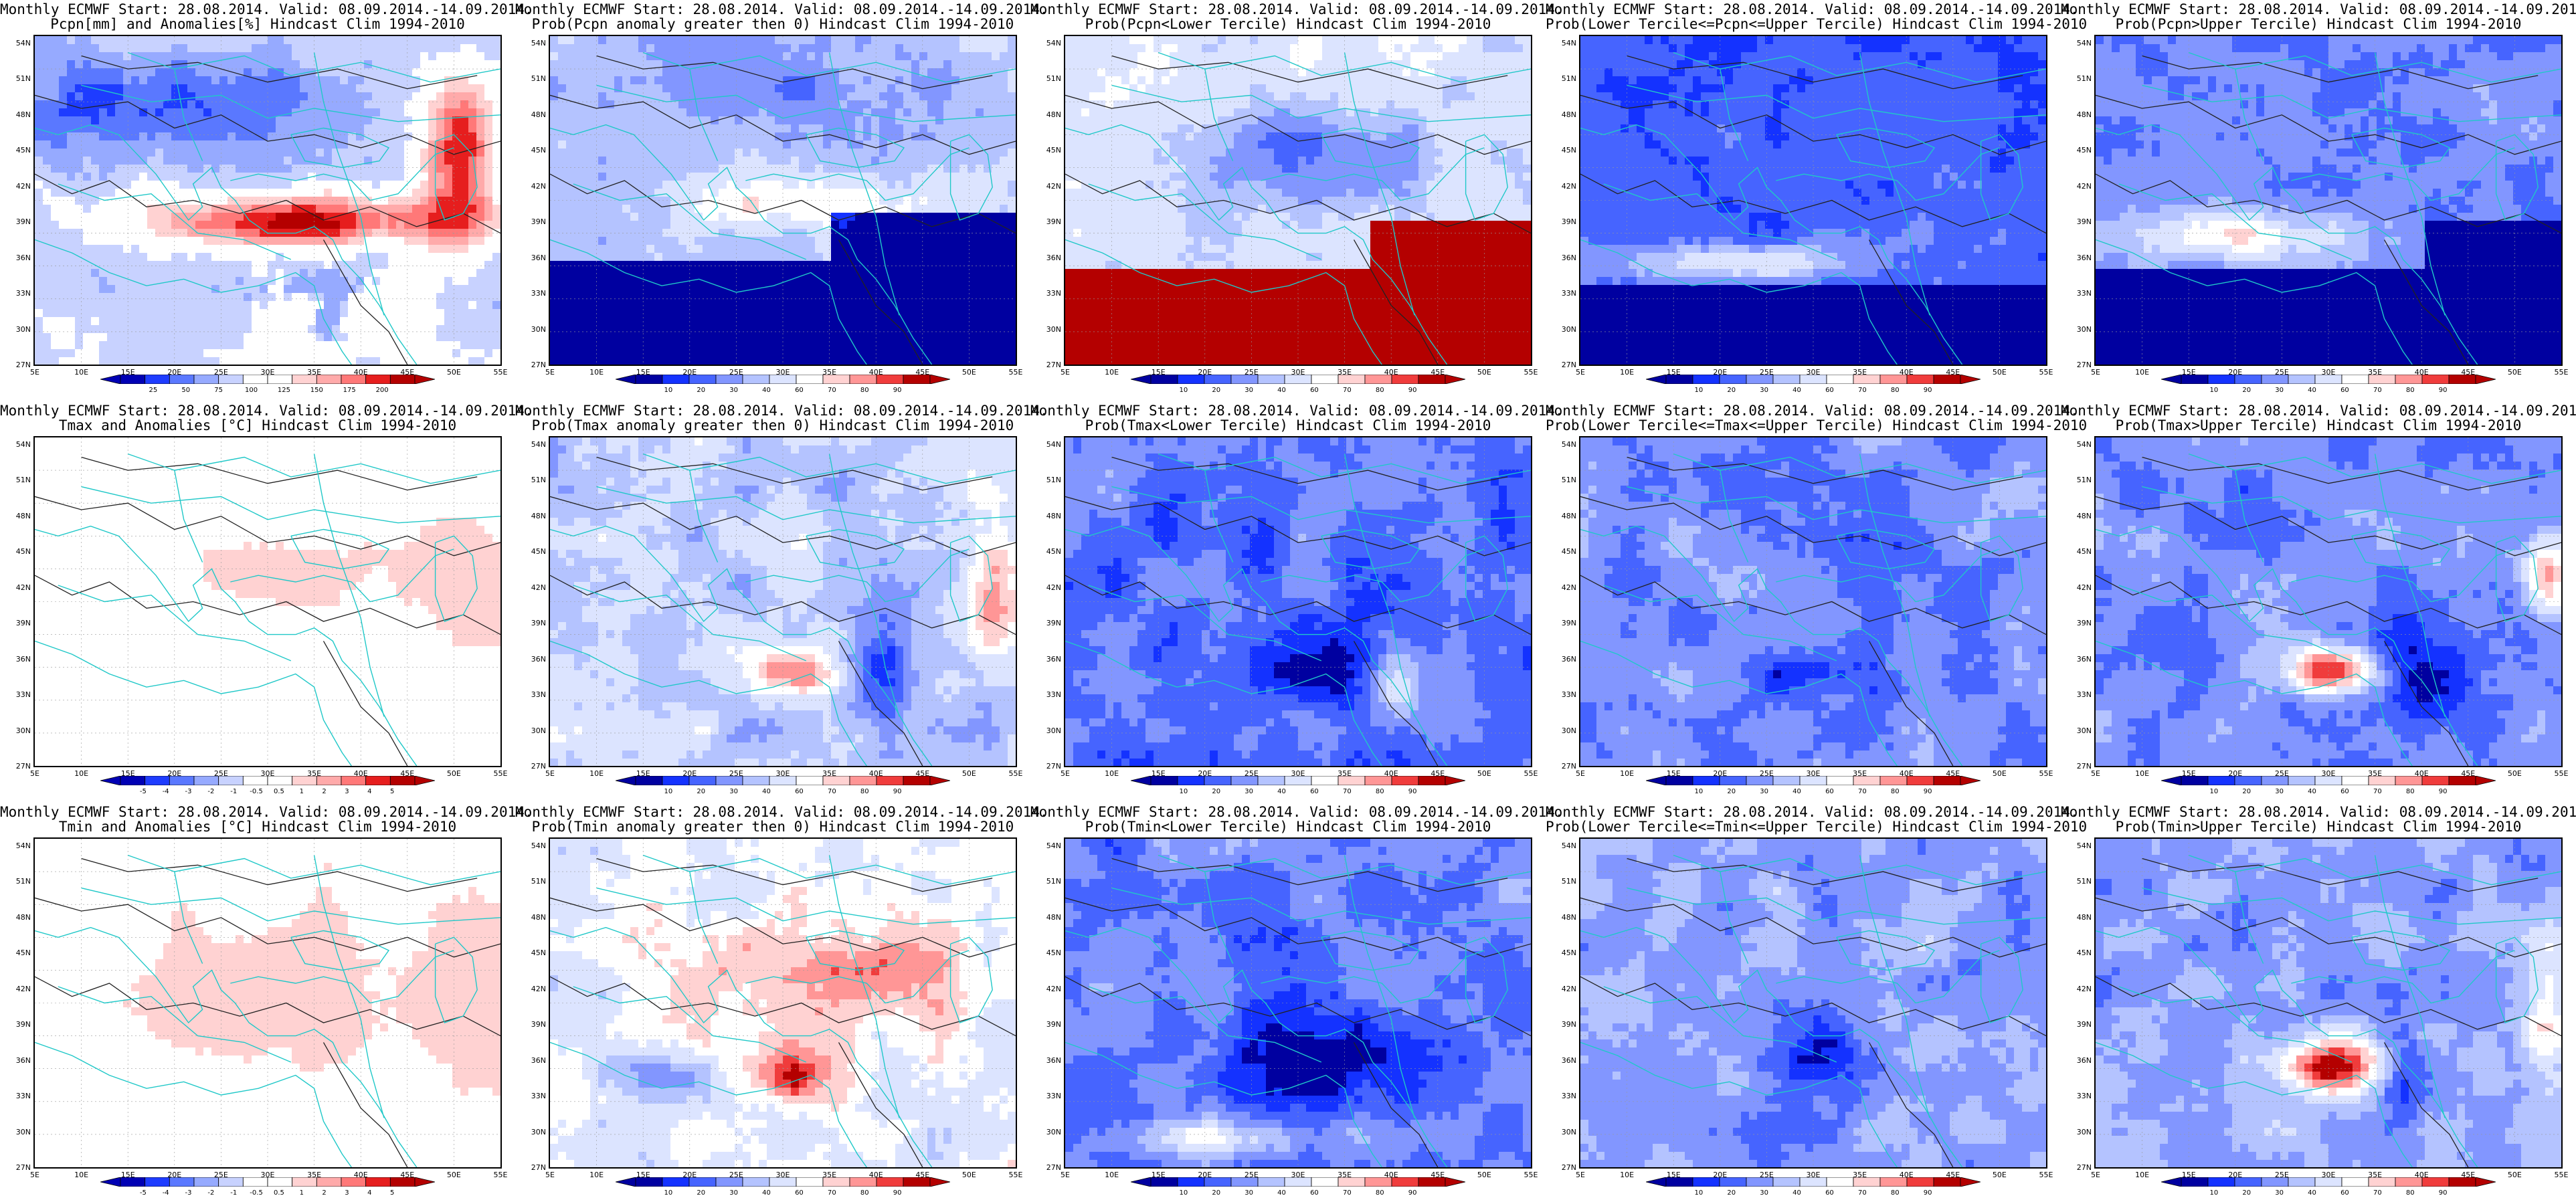  Describe the element at coordinates (1282, 390) in the screenshot. I see `colorbar-tick-label: 40` at that location.